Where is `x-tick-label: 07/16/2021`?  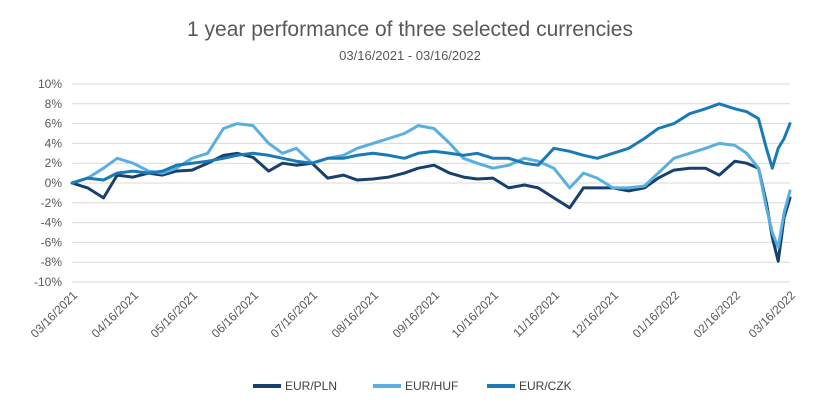 x-tick-label: 07/16/2021 is located at coordinates (294, 314).